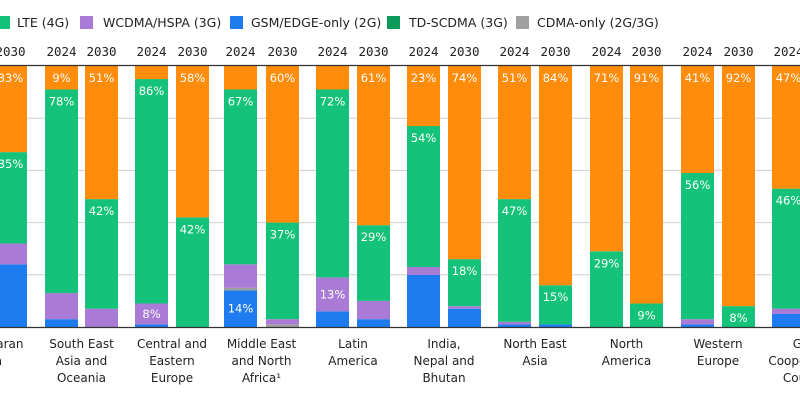  Describe the element at coordinates (647, 78) in the screenshot. I see `data-label: 91%` at that location.